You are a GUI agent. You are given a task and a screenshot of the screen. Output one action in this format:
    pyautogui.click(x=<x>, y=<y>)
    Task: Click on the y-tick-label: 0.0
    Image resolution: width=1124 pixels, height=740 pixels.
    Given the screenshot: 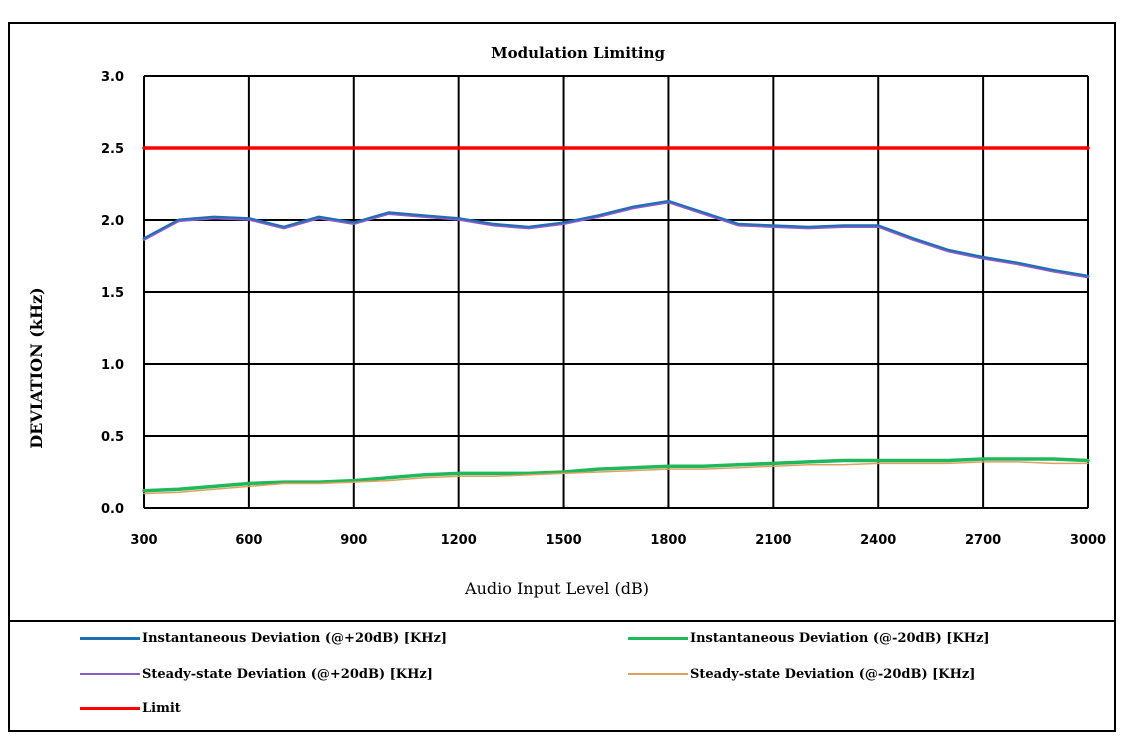 What is the action you would take?
    pyautogui.click(x=112, y=509)
    